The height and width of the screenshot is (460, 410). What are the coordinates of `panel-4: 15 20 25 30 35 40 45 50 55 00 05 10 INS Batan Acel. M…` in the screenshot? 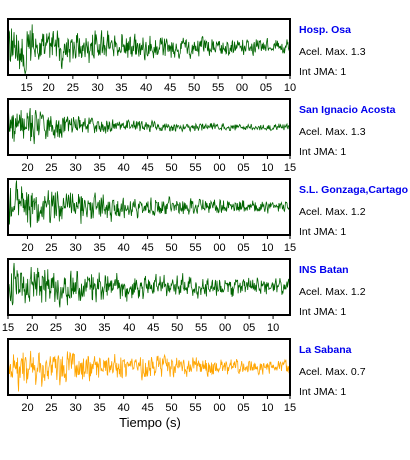 It's located at (184, 296).